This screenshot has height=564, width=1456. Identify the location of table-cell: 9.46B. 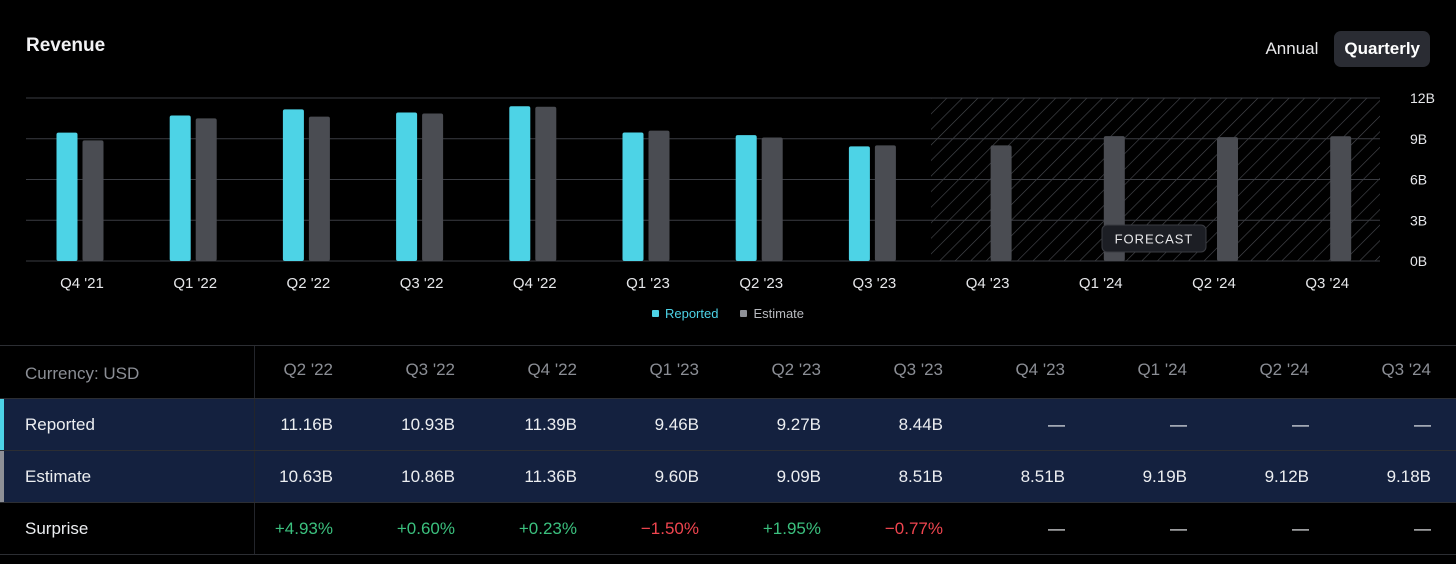
(676, 424).